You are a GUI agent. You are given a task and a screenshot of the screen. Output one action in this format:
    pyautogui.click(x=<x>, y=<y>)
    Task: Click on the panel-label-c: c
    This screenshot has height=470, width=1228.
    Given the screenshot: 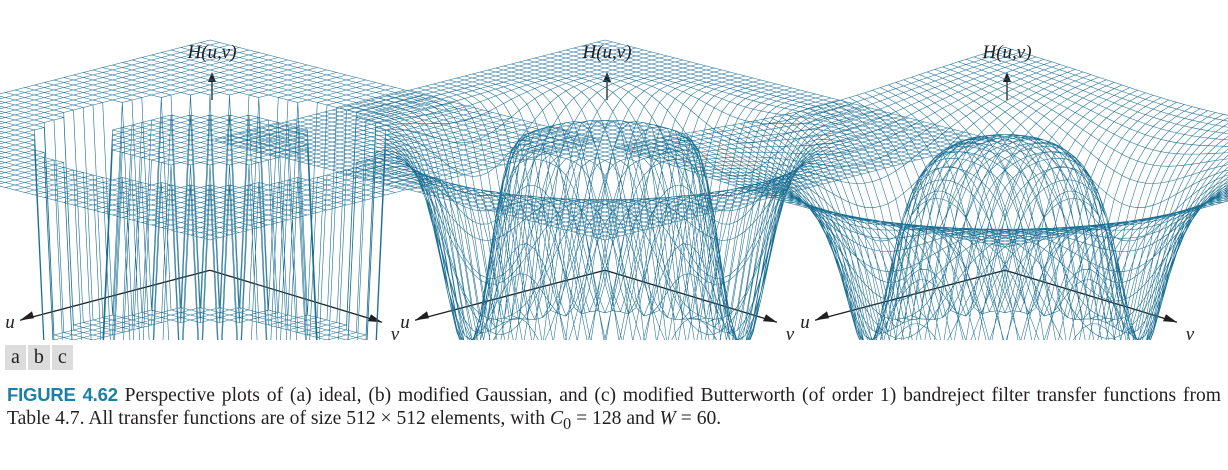 What is the action you would take?
    pyautogui.click(x=62, y=357)
    